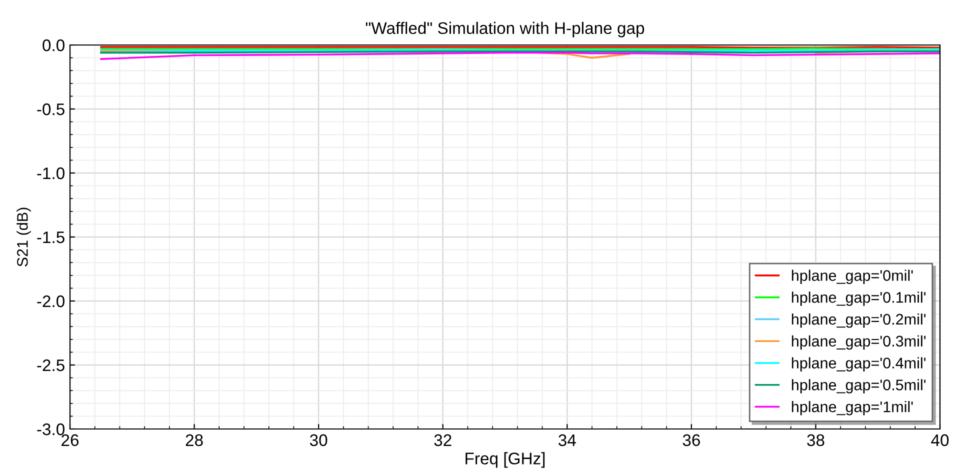 The image size is (955, 476). I want to click on legend-label: hplane_gap='0.1mil', so click(859, 299).